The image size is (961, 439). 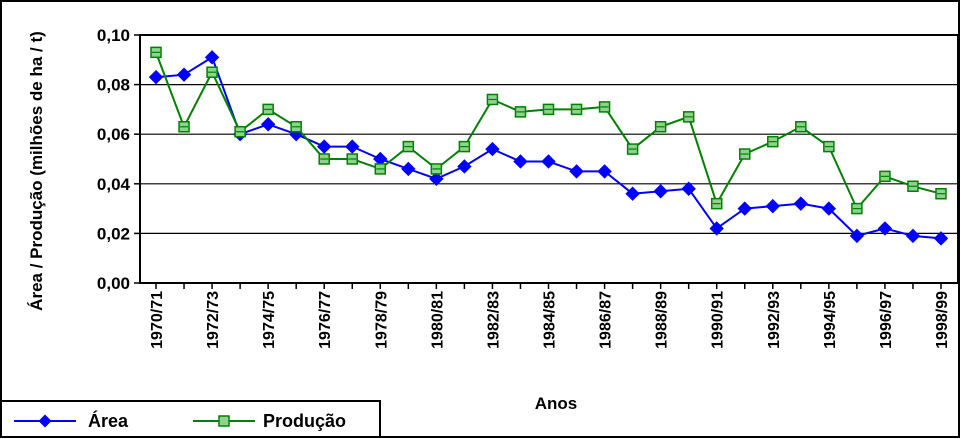 I want to click on legend-item-producao: Produção, so click(x=269, y=421).